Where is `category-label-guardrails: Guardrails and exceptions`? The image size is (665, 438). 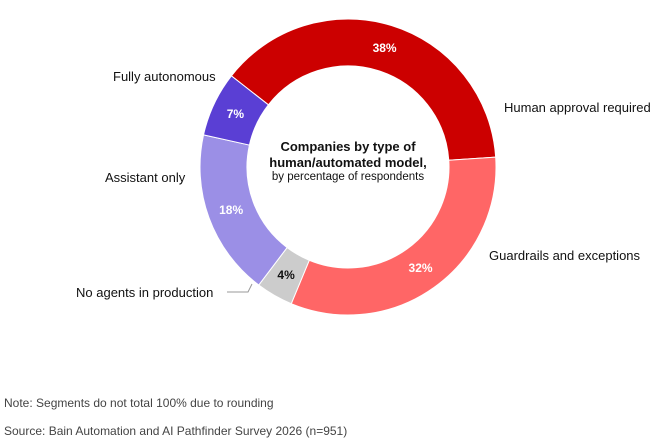 category-label-guardrails: Guardrails and exceptions is located at coordinates (565, 255).